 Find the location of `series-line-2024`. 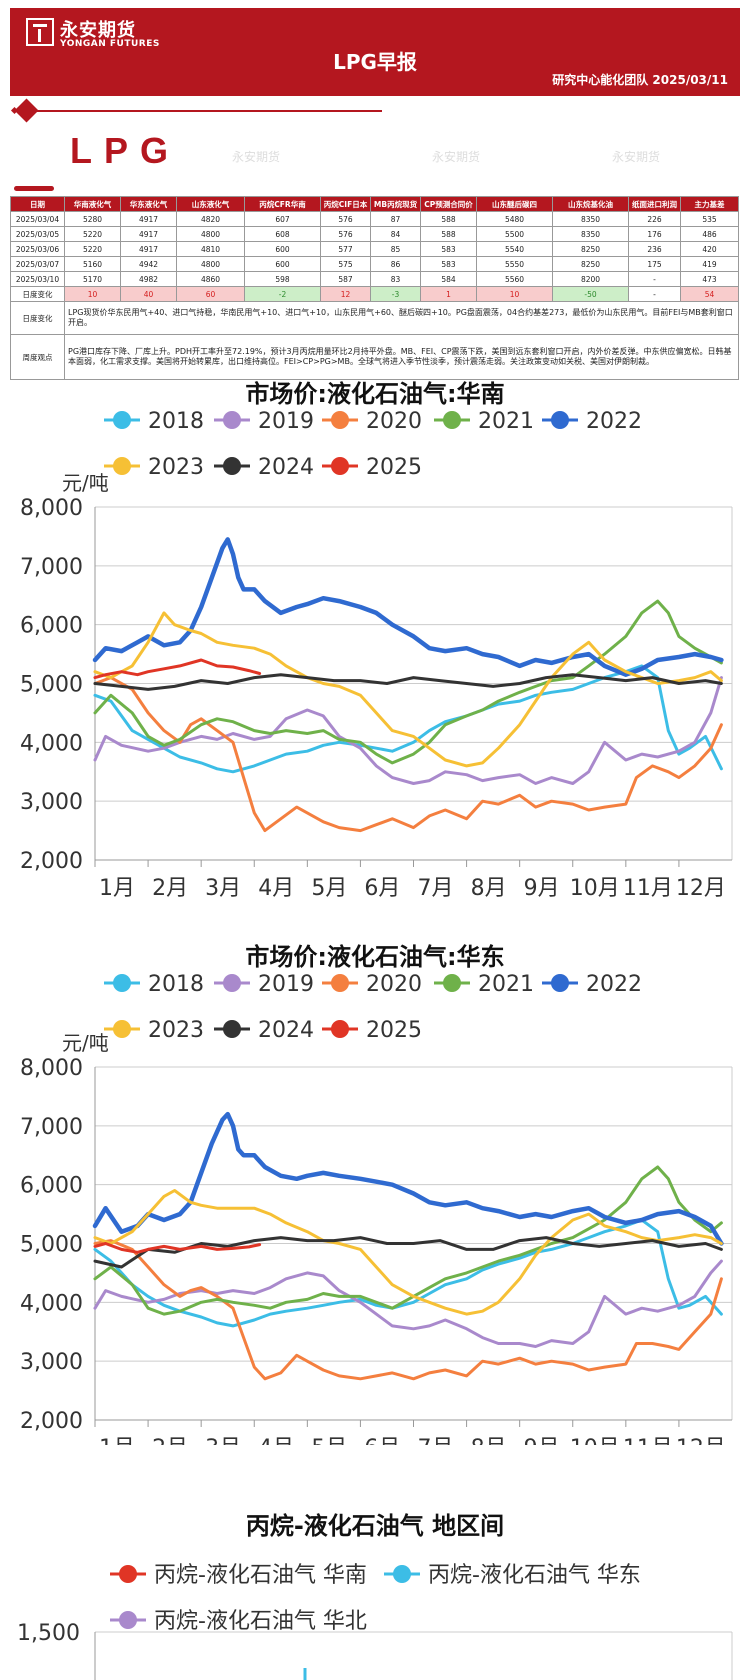

series-line-2024 is located at coordinates (408, 682).